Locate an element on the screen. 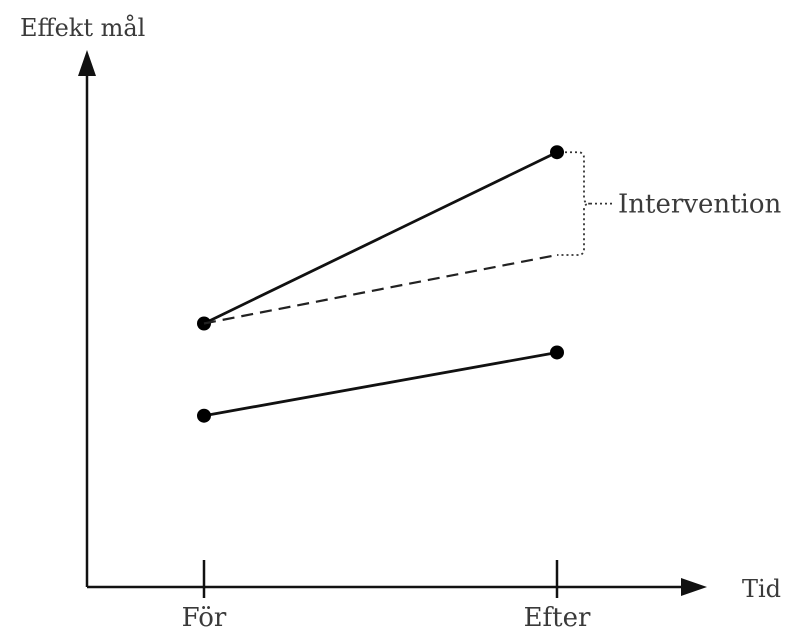  x-tick-label-0: För is located at coordinates (204, 616).